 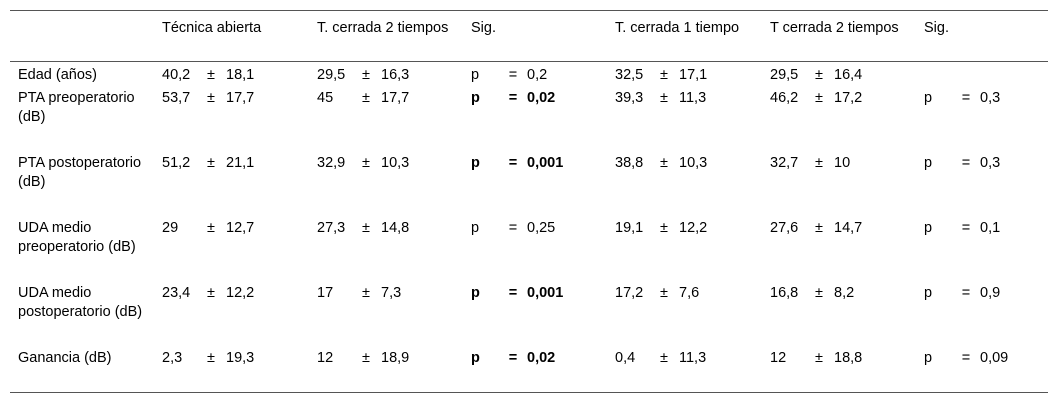 What do you see at coordinates (629, 163) in the screenshot?
I see `mean-value: 38,8` at bounding box center [629, 163].